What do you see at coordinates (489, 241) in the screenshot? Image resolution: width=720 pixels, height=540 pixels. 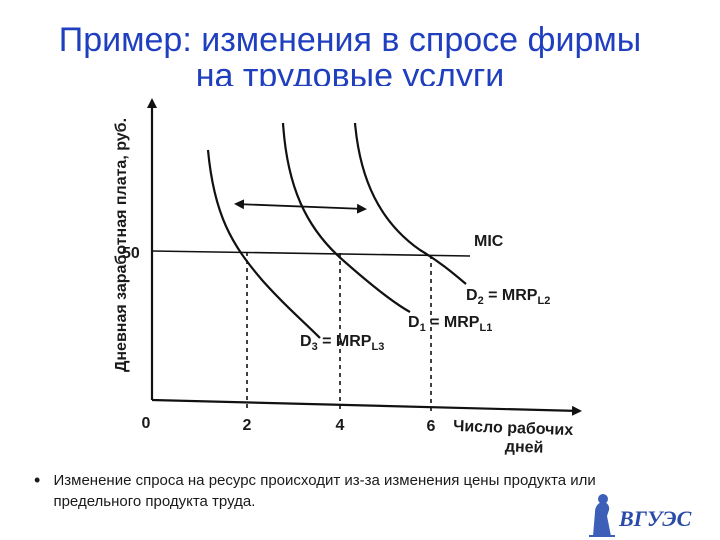 I see `mic-label: MIC` at bounding box center [489, 241].